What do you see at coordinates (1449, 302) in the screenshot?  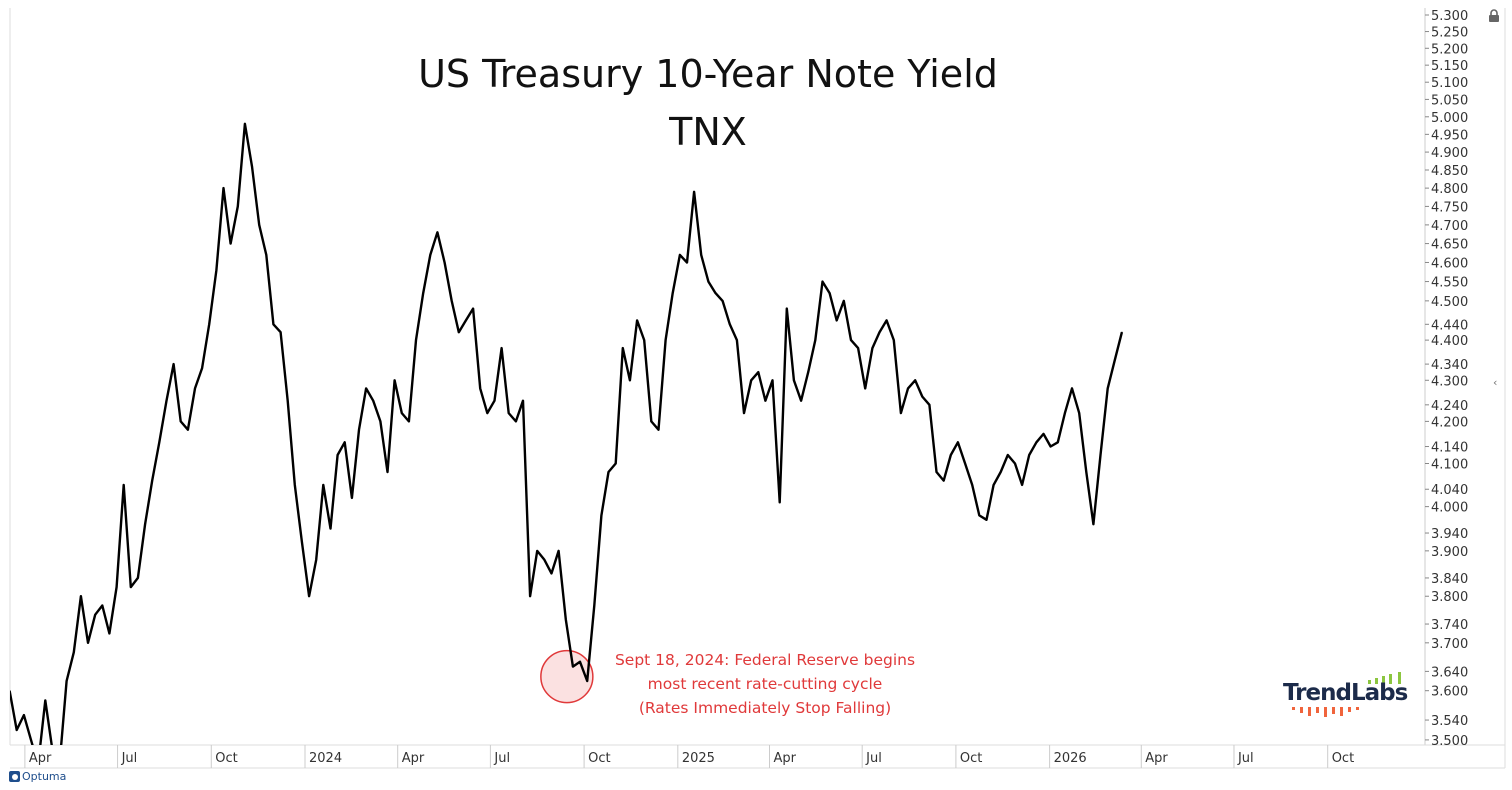 I see `y-tick-label: 4.500` at bounding box center [1449, 302].